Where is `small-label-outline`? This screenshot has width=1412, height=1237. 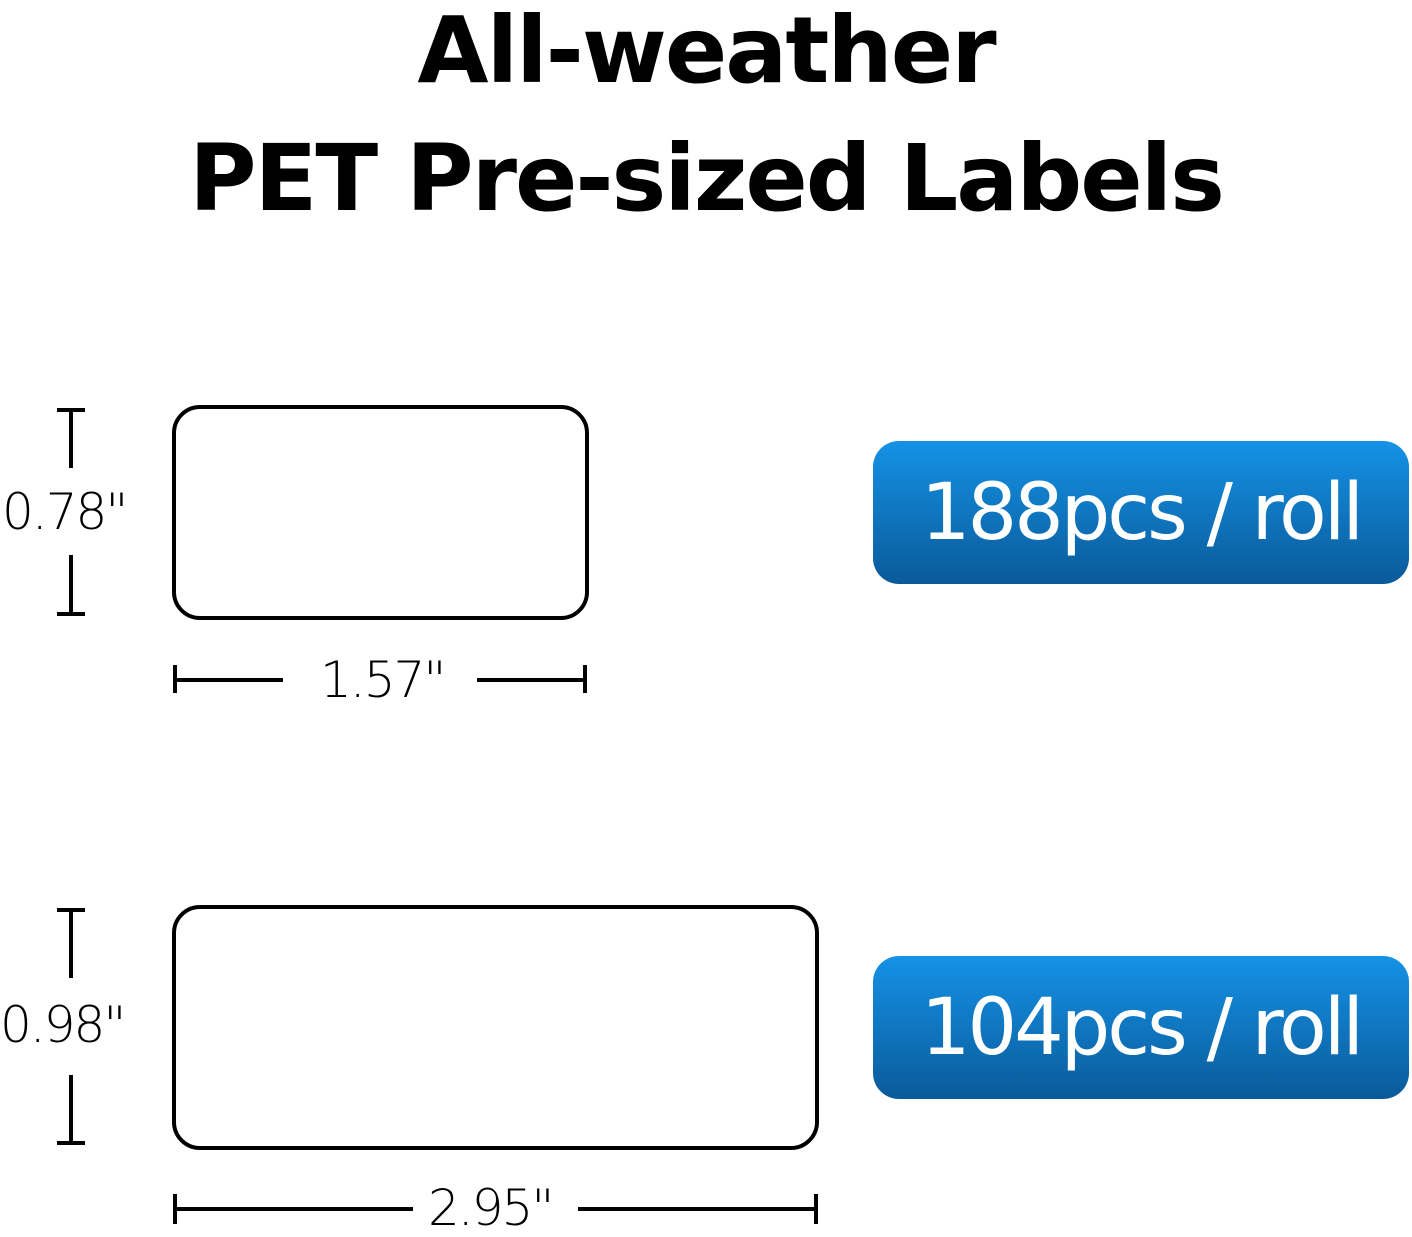 small-label-outline is located at coordinates (380, 512).